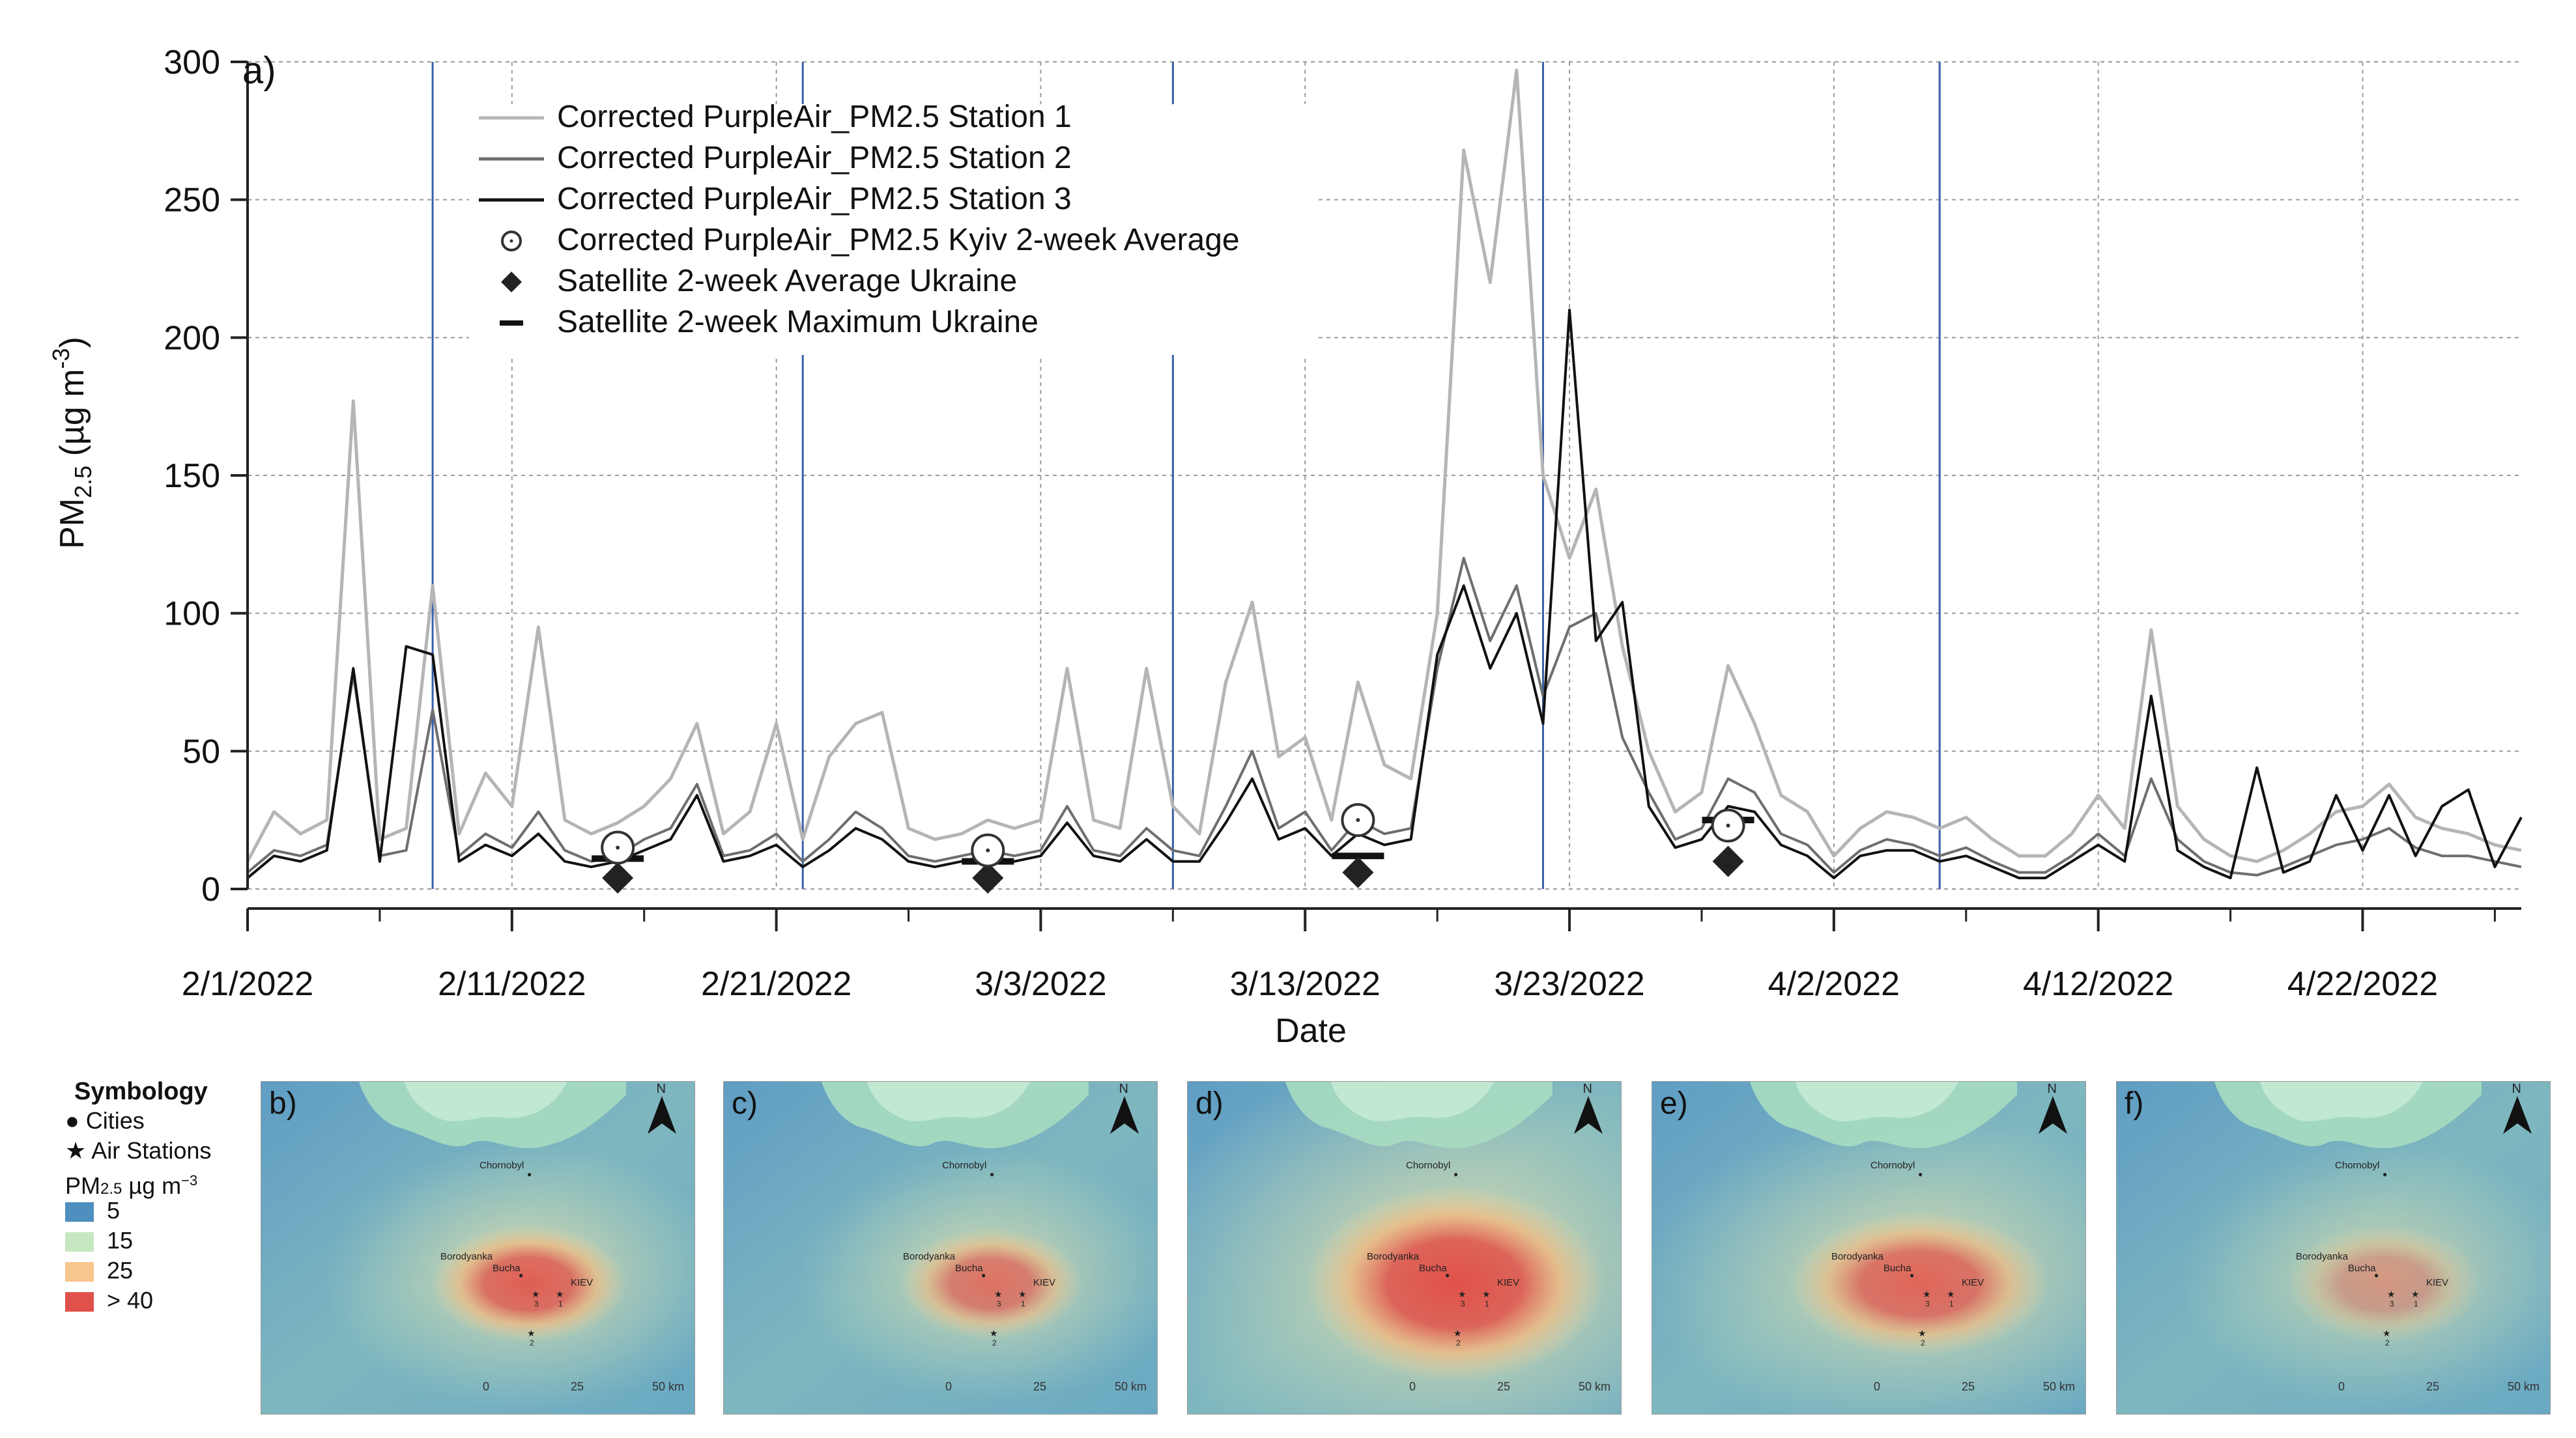 The image size is (2576, 1438). What do you see at coordinates (2098, 984) in the screenshot?
I see `x-tick-label: 4/12/2022` at bounding box center [2098, 984].